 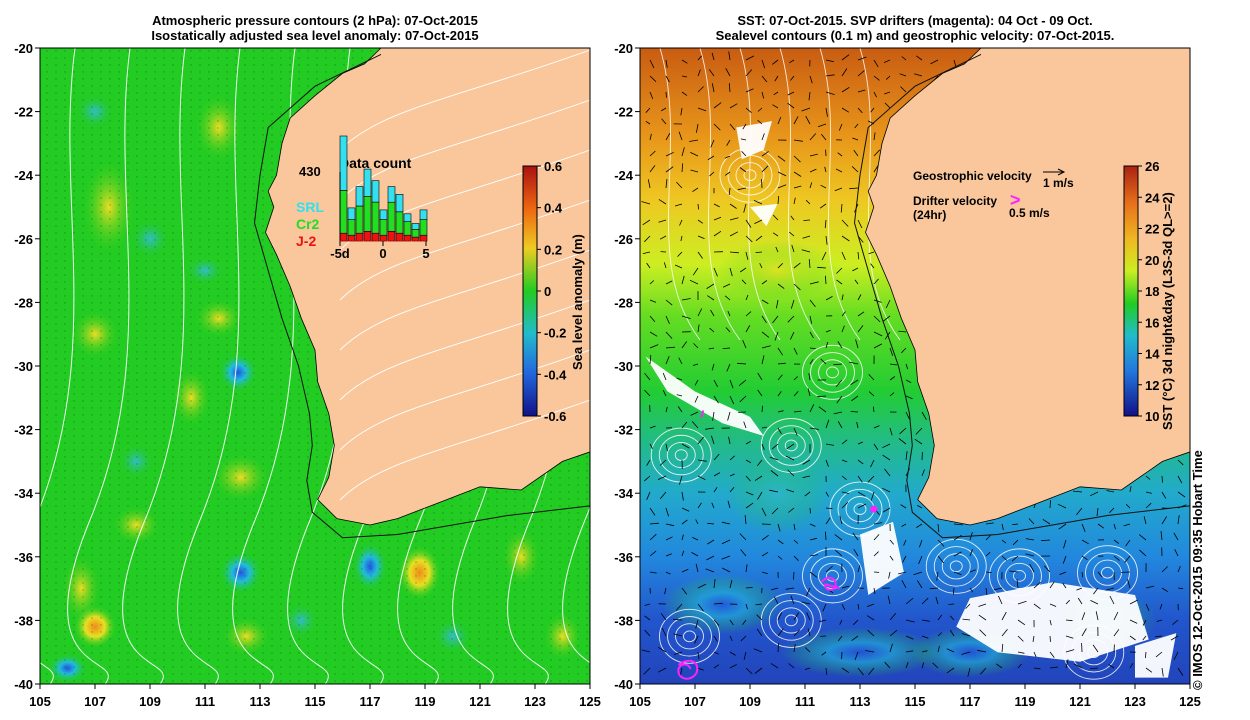 What do you see at coordinates (95, 701) in the screenshot?
I see `lon-tick-label: 107` at bounding box center [95, 701].